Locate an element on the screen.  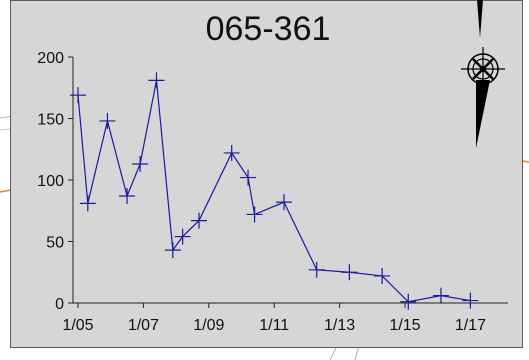
y-tick-label: 150 is located at coordinates (50, 120).